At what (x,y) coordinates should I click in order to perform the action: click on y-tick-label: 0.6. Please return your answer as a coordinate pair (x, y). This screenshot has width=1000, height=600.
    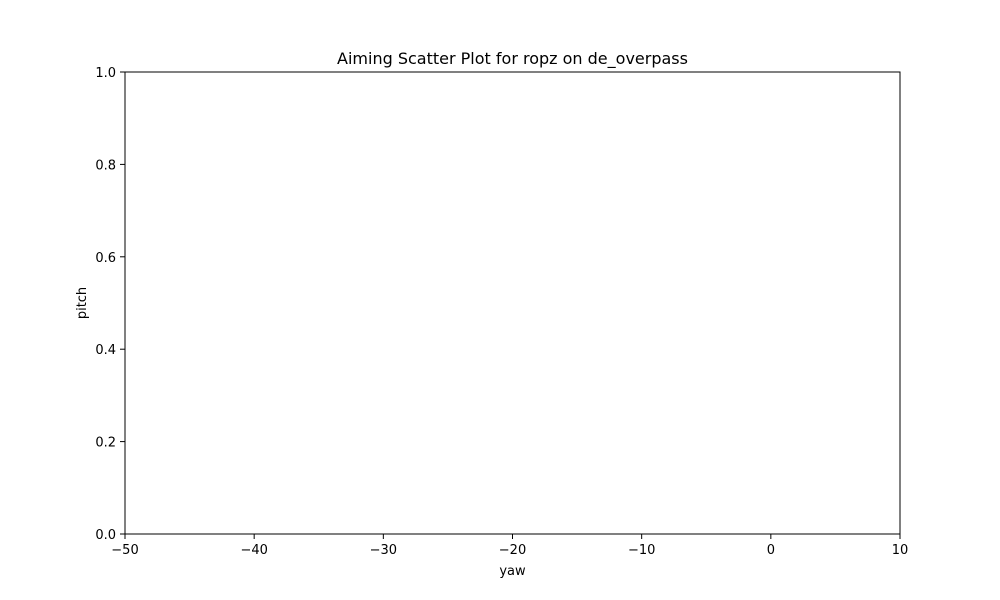
    Looking at the image, I should click on (105, 258).